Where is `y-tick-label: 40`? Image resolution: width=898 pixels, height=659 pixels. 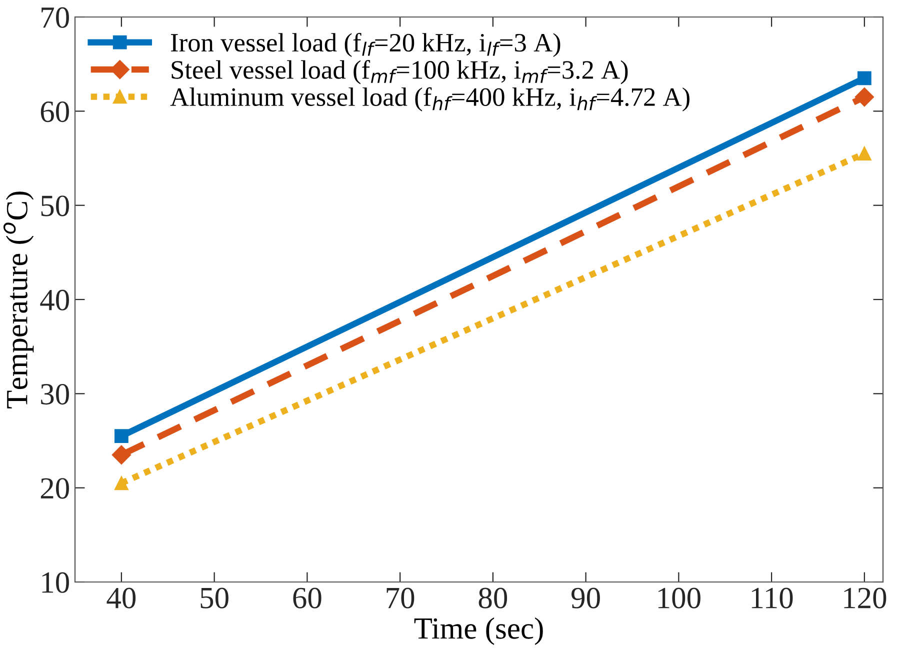 y-tick-label: 40 is located at coordinates (54, 300).